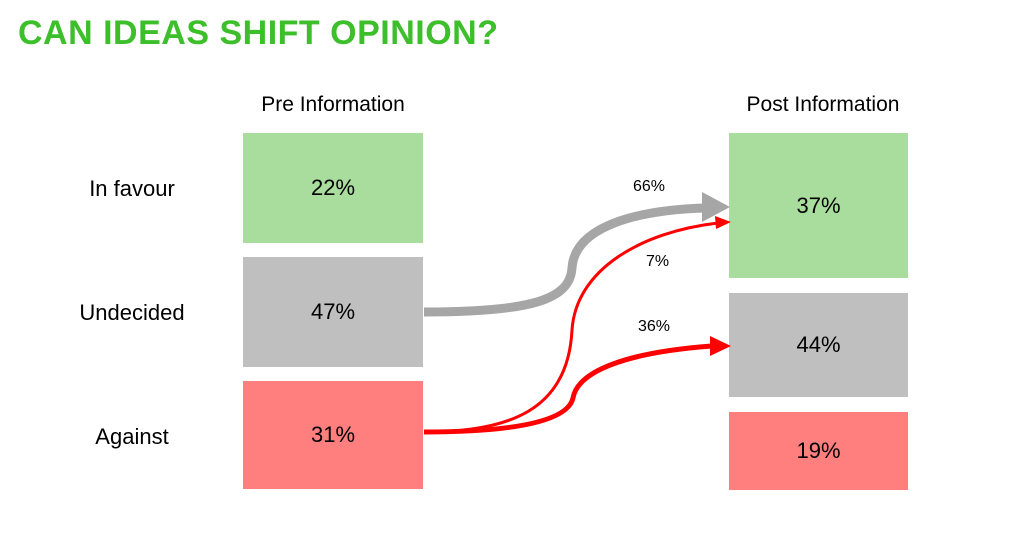 The width and height of the screenshot is (1024, 558). I want to click on pre-information-header: Pre Information, so click(333, 104).